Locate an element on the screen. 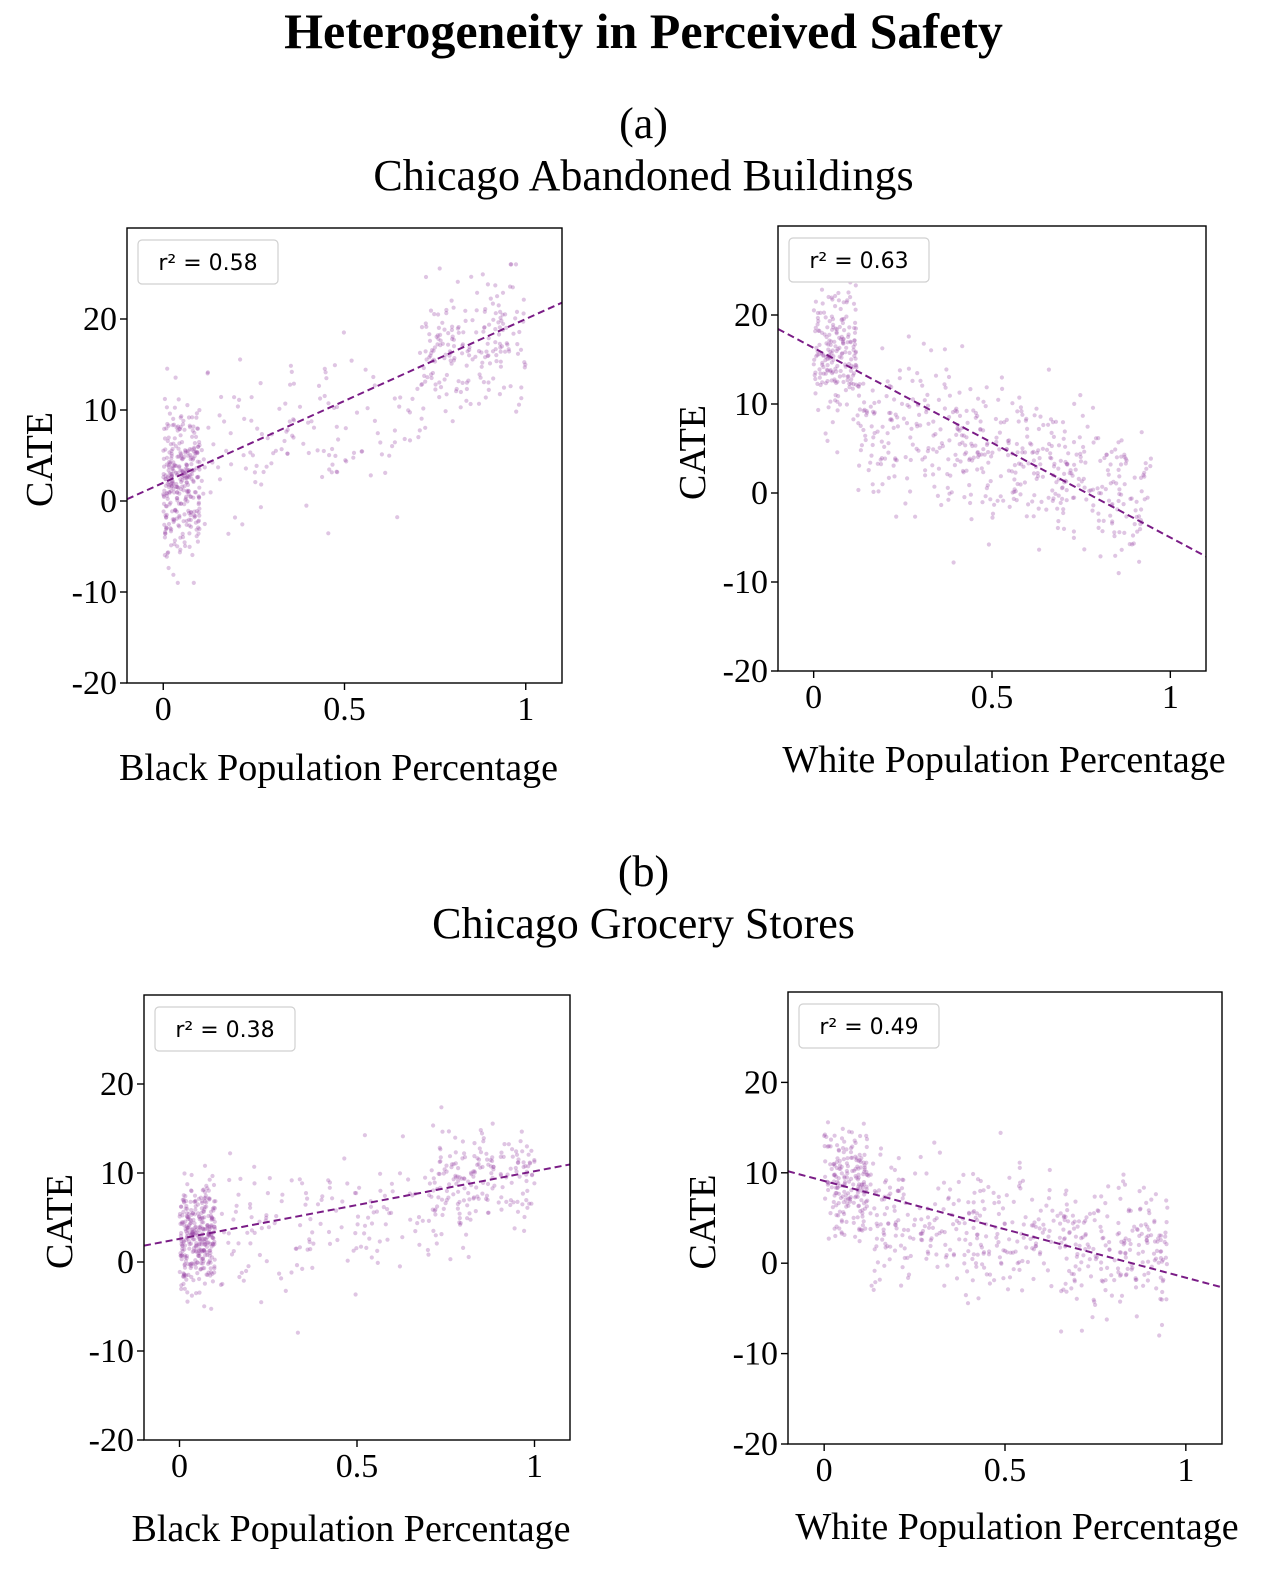 This screenshot has width=1287, height=1580. panel-b-subtitle: Chicago Grocery Stores is located at coordinates (643, 923).